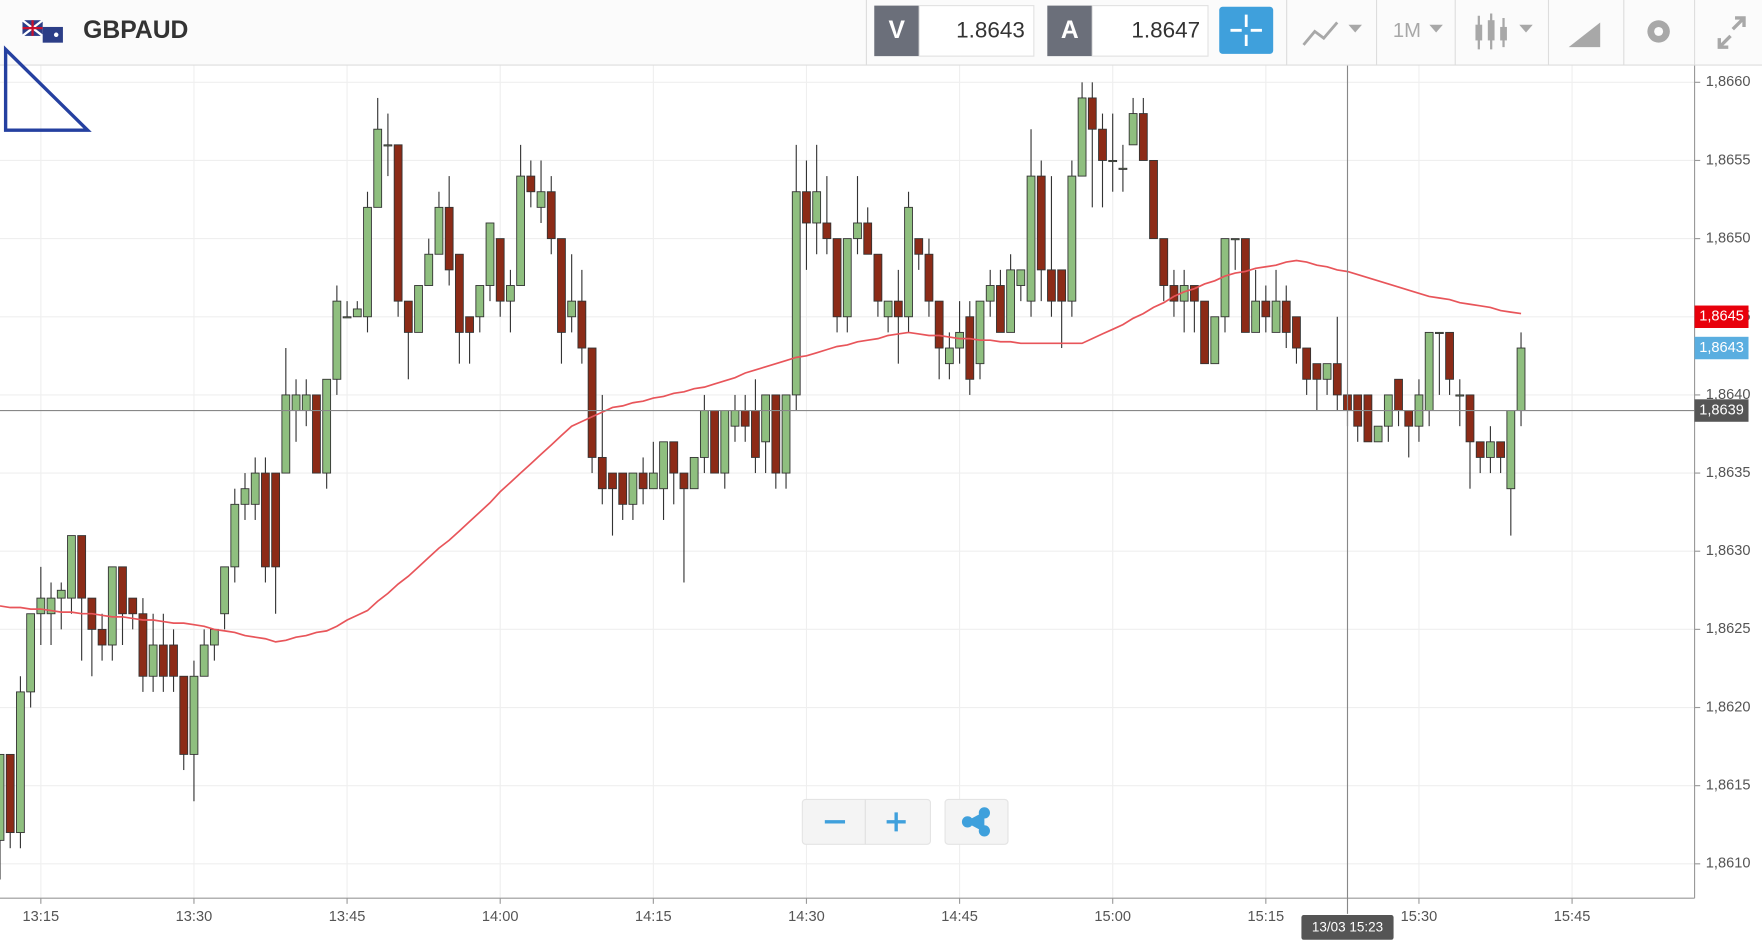  I want to click on crosshair-price-tag, so click(1721, 410).